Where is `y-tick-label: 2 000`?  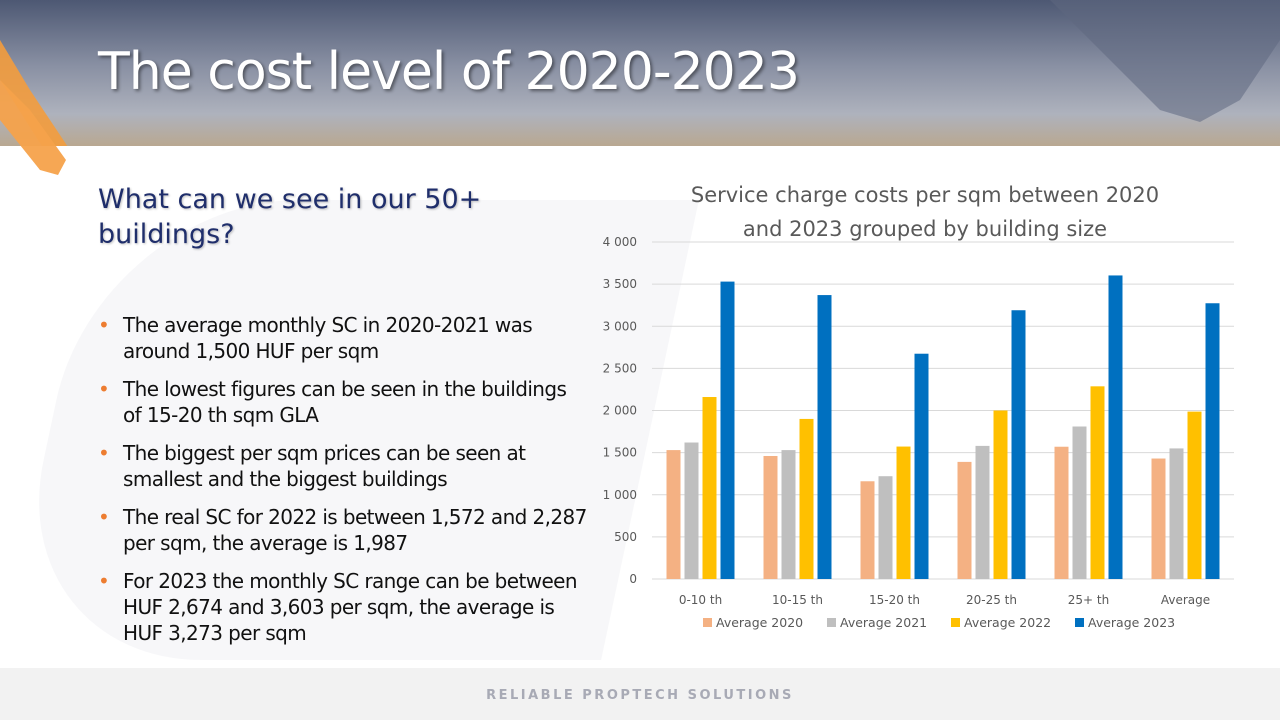 y-tick-label: 2 000 is located at coordinates (620, 411).